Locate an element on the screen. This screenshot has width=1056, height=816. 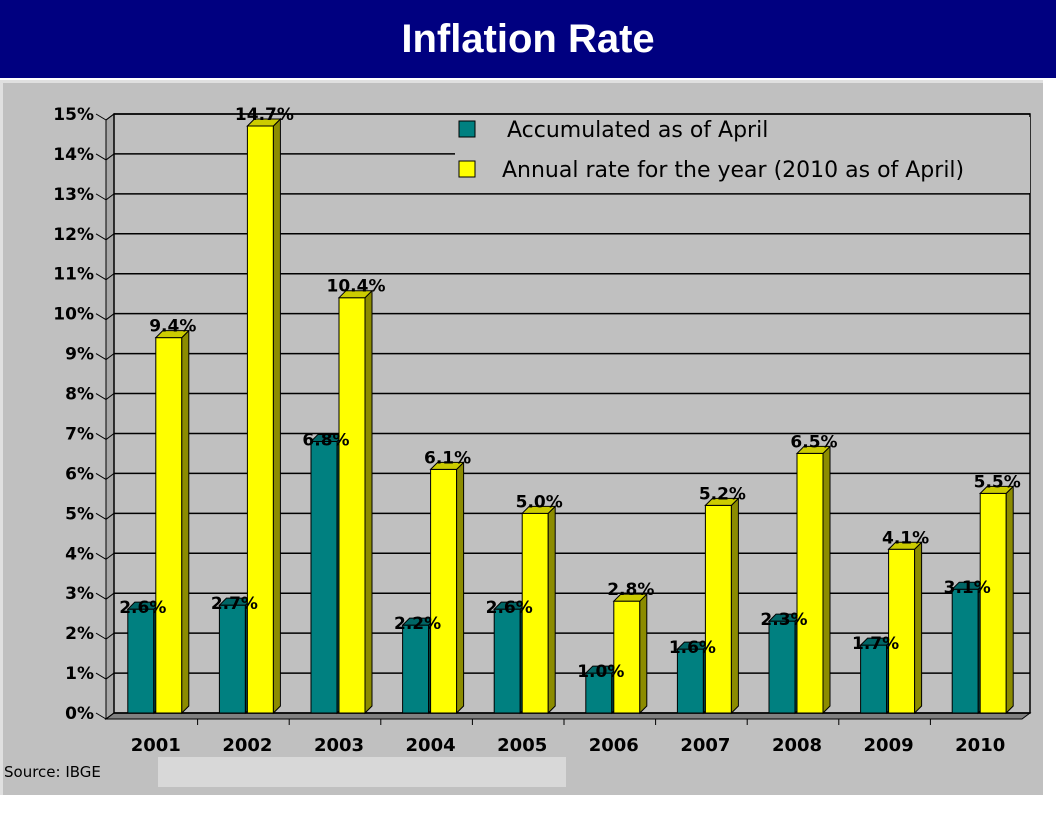
data-label-annual: 9.4% is located at coordinates (172, 327).